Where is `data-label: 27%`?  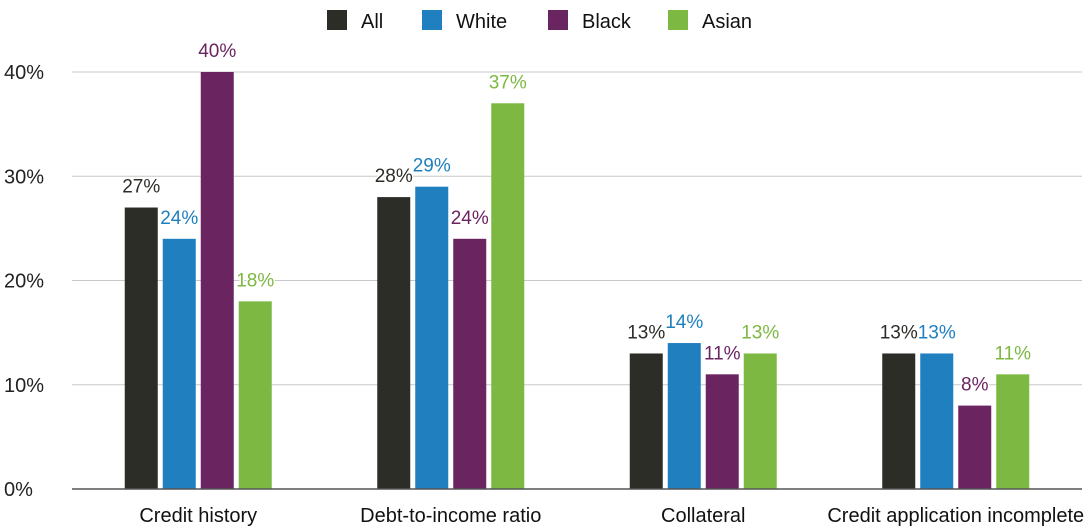
data-label: 27% is located at coordinates (141, 187).